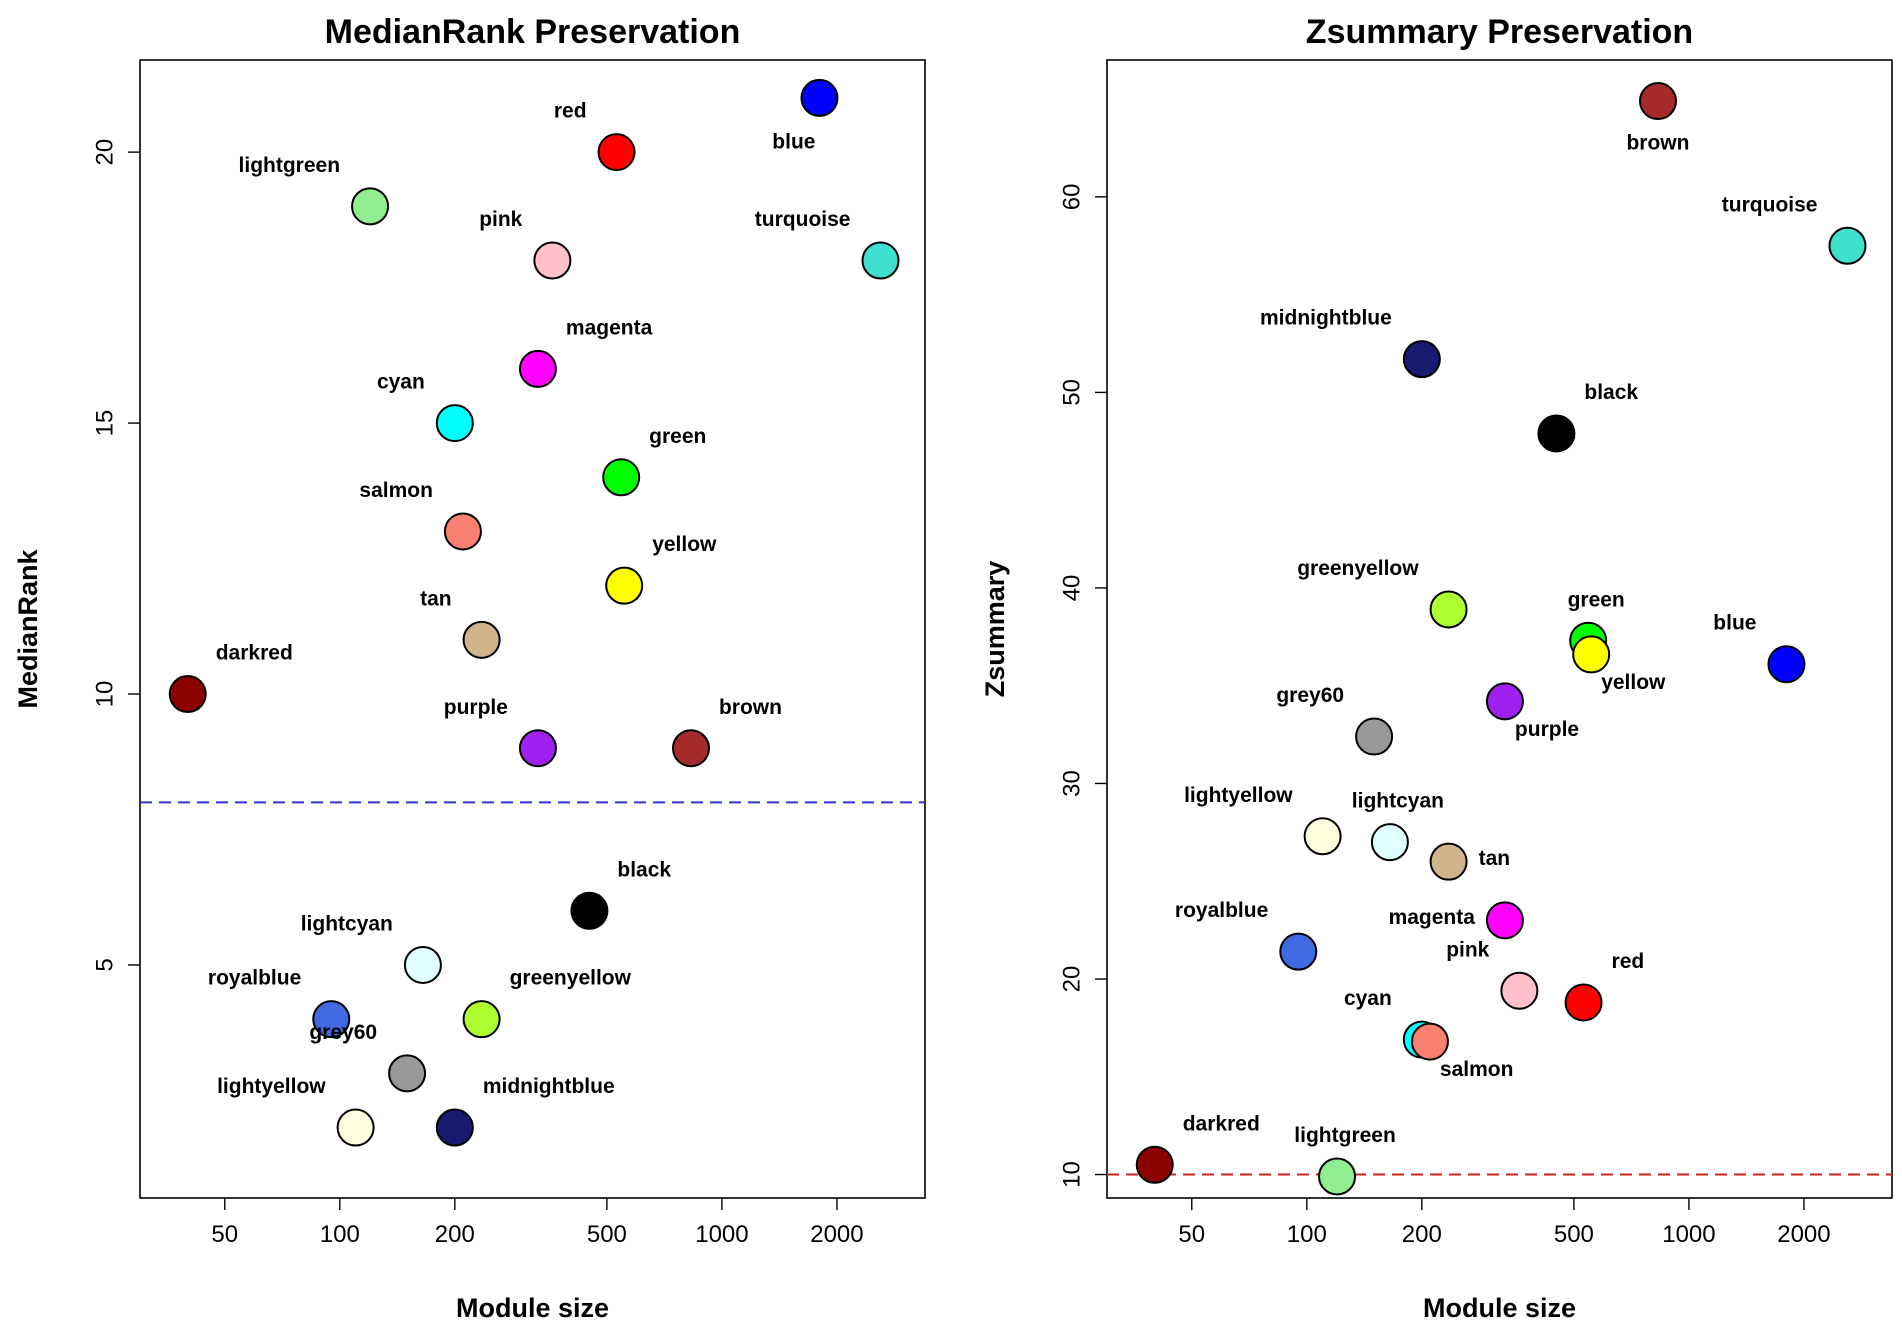  I want to click on y-tick-label: 50, so click(1071, 392).